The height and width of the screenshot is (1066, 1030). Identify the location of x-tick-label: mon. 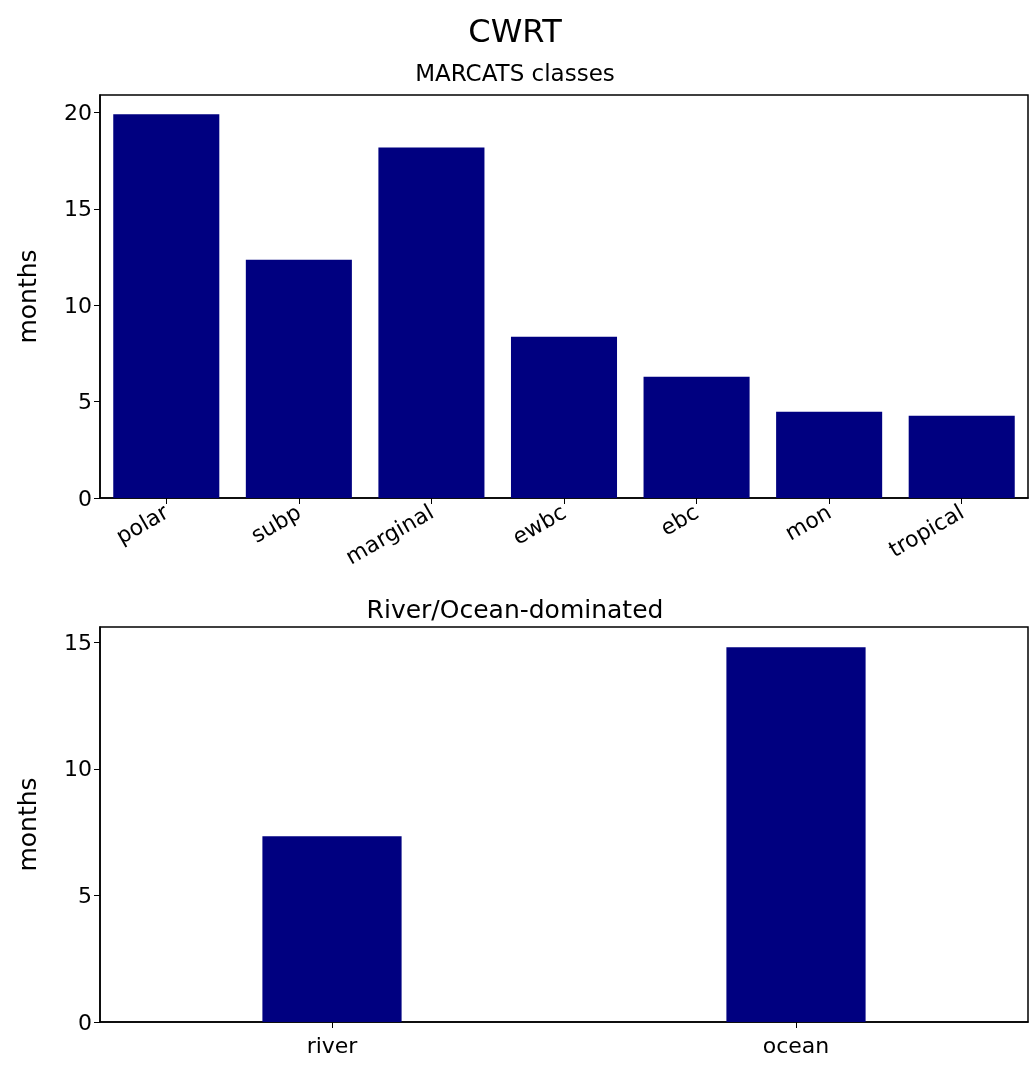
(808, 522).